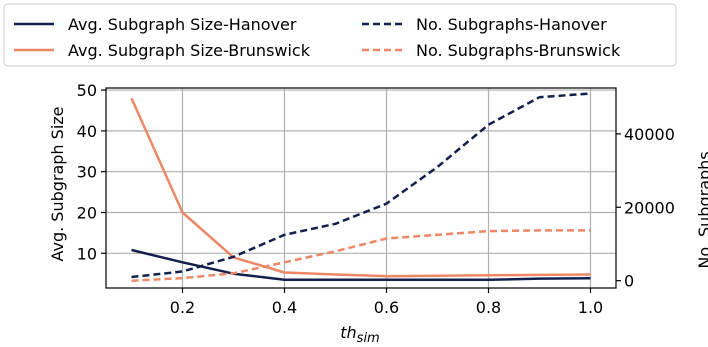 The image size is (708, 347). I want to click on legend-label-3: No. Subgraphs-Hanover, so click(511, 24).